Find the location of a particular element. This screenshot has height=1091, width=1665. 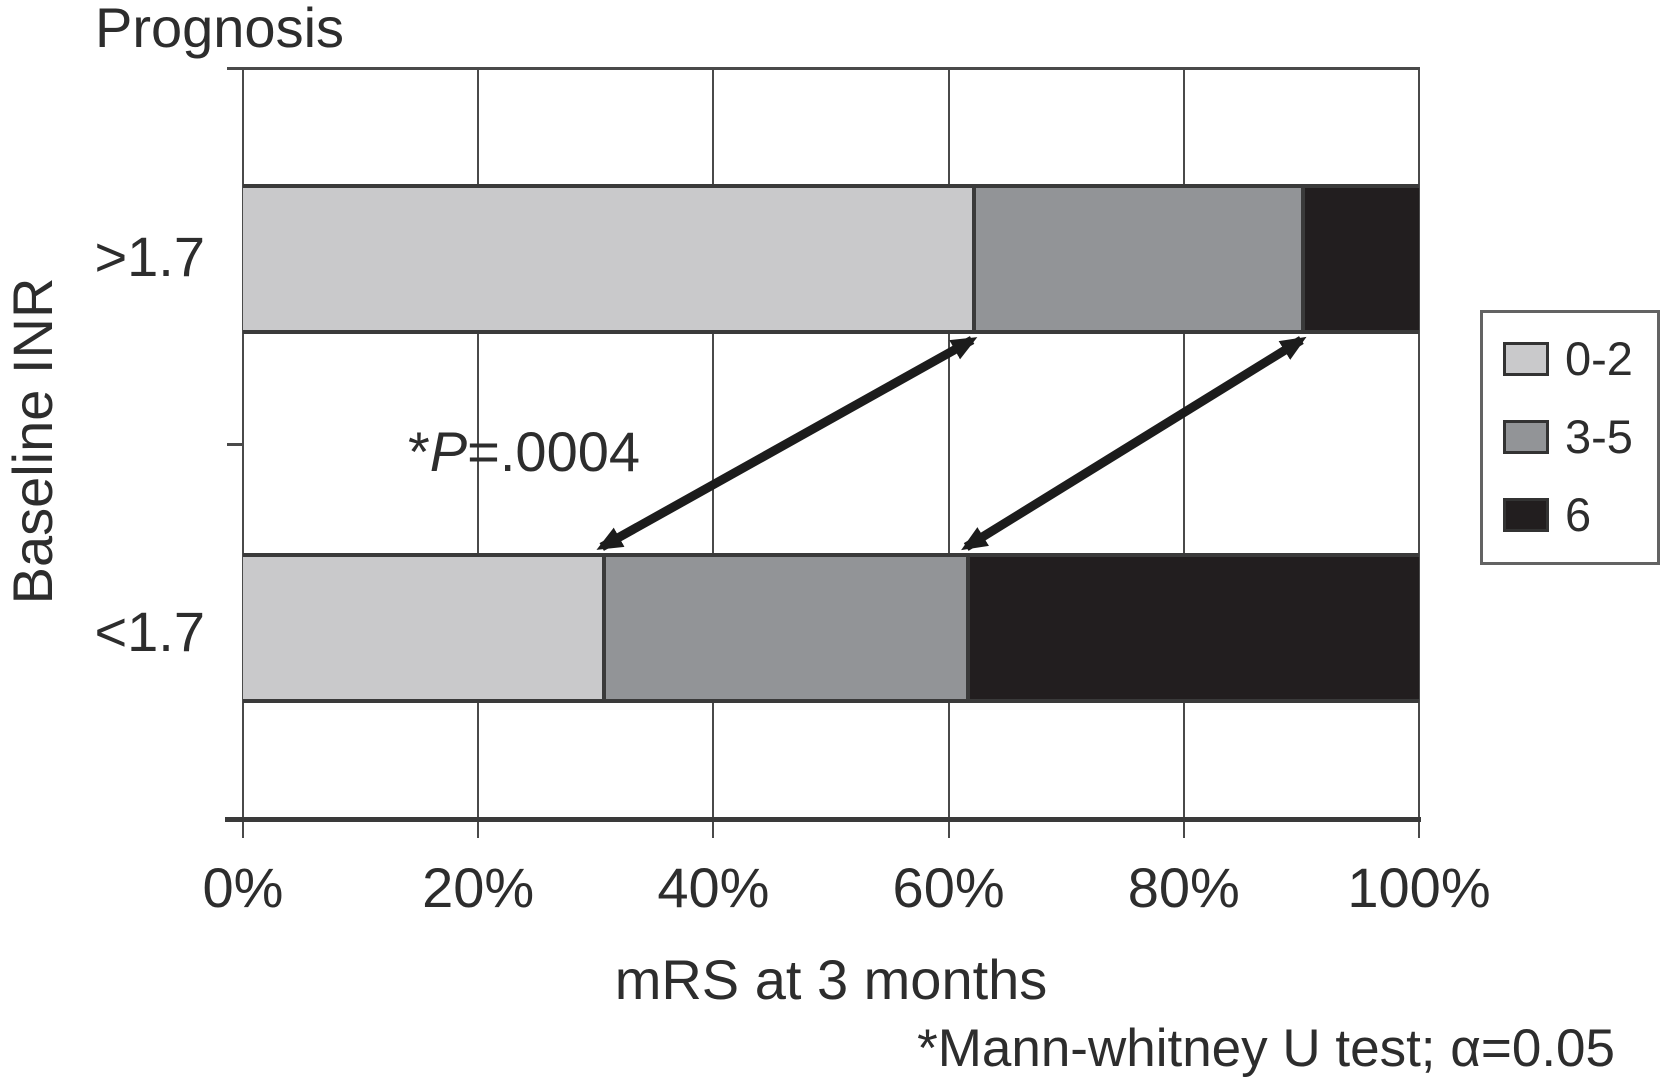

segment->1.7-mrs-6 is located at coordinates (1360, 259).